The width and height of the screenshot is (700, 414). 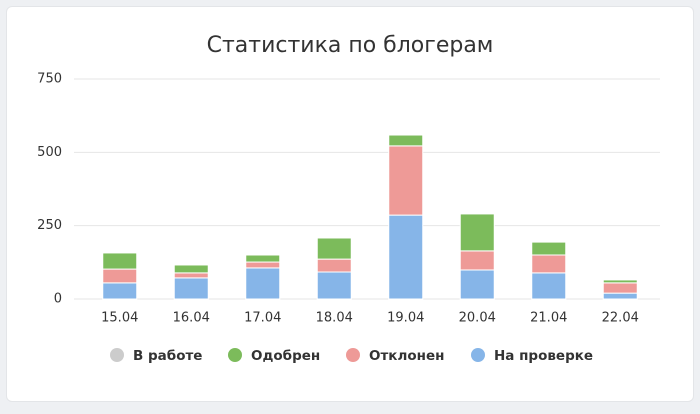 I want to click on legend-label: Отклонен, so click(x=406, y=356).